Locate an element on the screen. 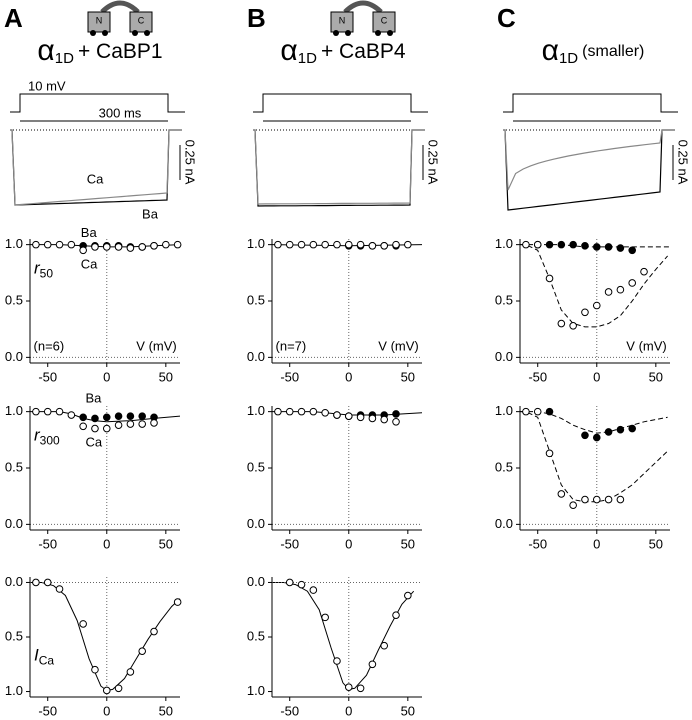 This screenshot has height=720, width=692. y-label: ICa is located at coordinates (44, 657).